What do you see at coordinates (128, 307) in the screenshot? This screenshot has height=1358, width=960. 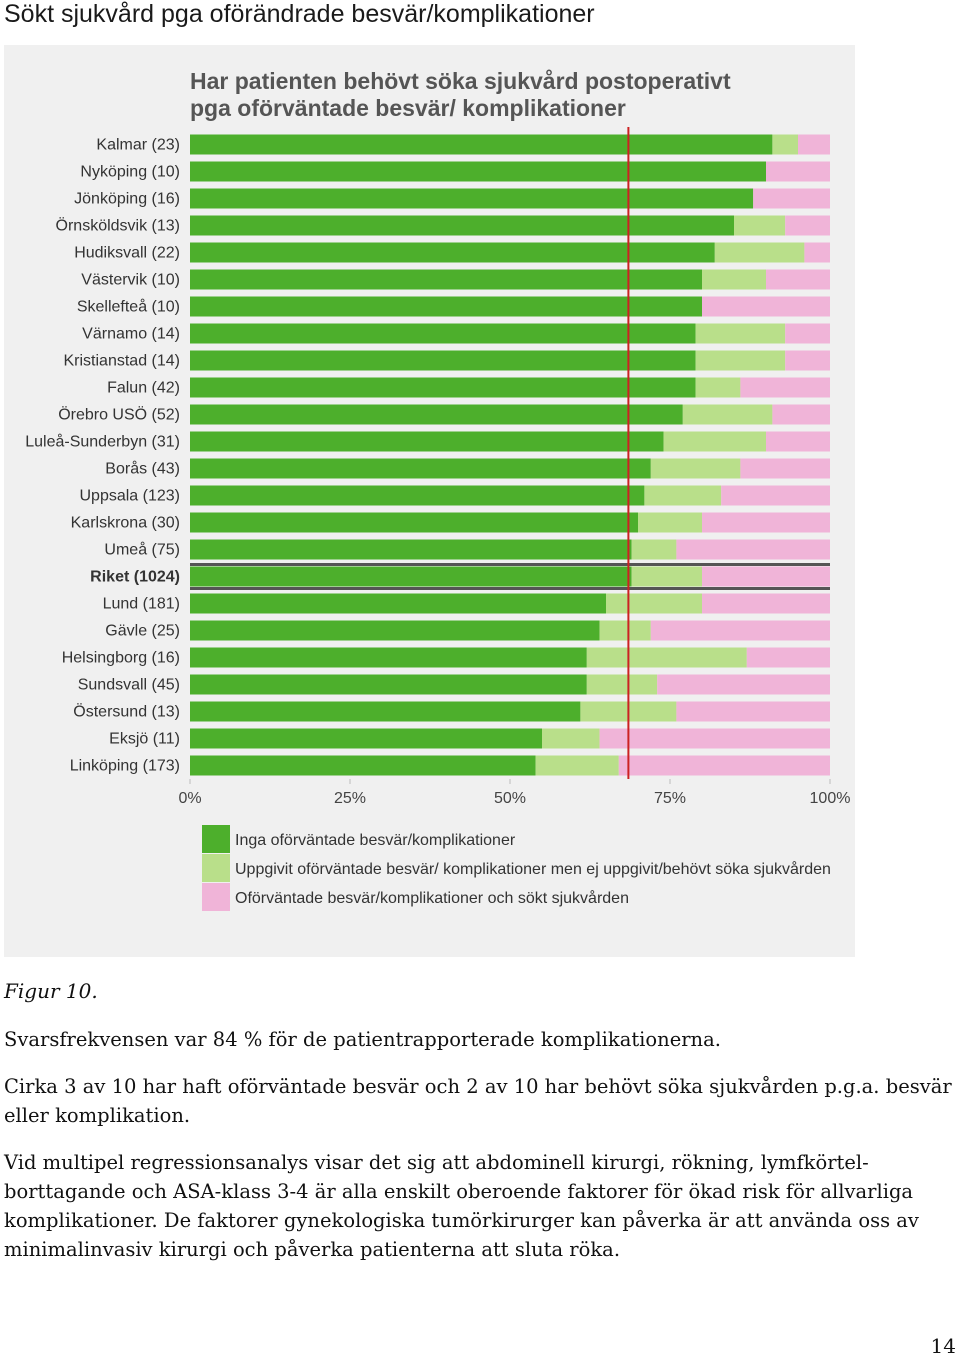 I see `category-label: Skellefteå (10)` at bounding box center [128, 307].